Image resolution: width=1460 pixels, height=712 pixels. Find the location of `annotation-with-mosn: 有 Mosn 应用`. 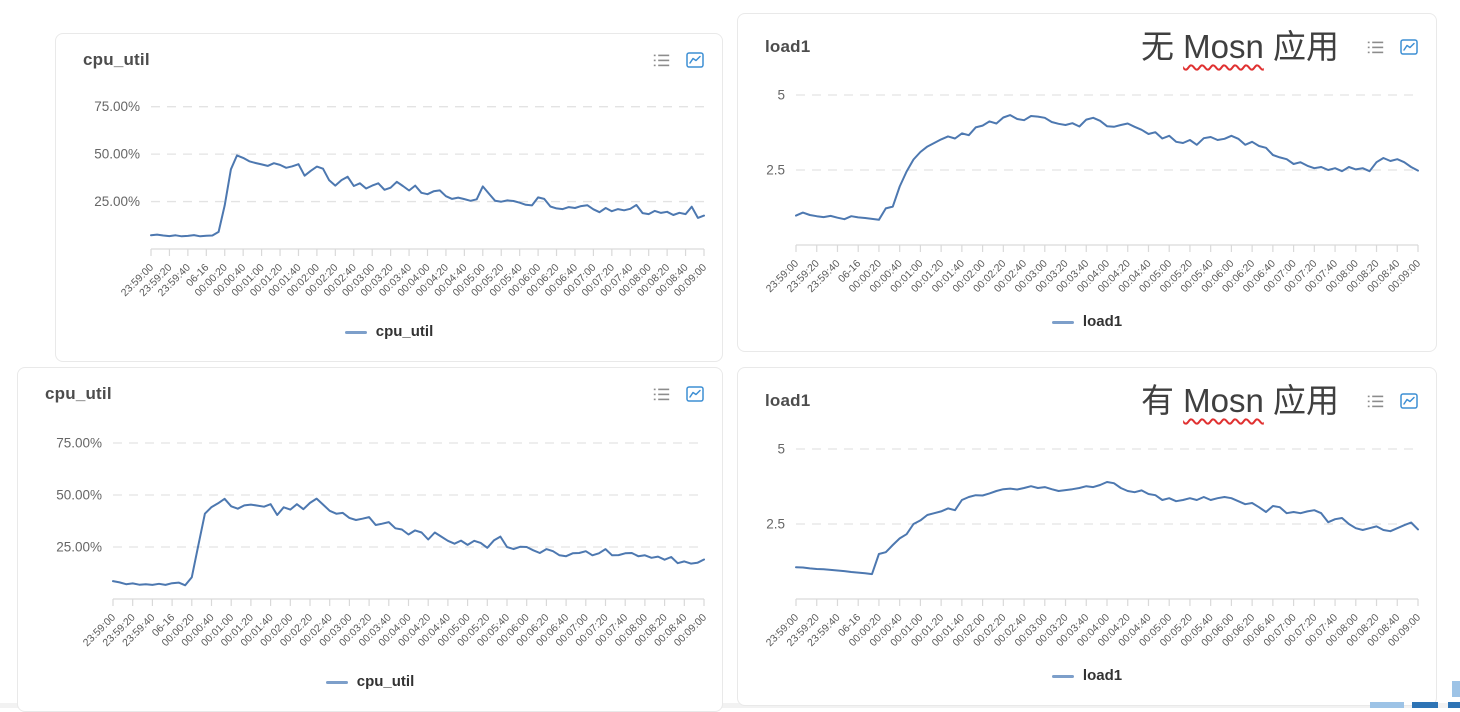

annotation-with-mosn: 有 Mosn 应用 is located at coordinates (1239, 400).